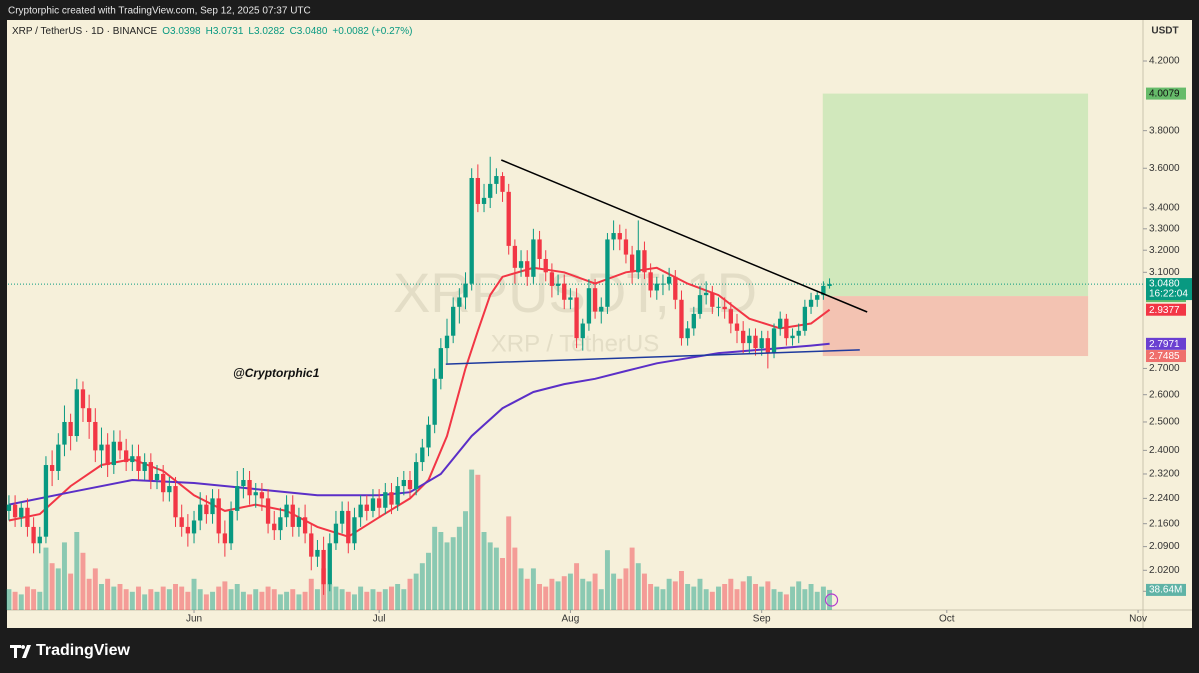 Image resolution: width=1199 pixels, height=673 pixels. Describe the element at coordinates (1164, 450) in the screenshot. I see `y-tick-label: 2.4000` at that location.